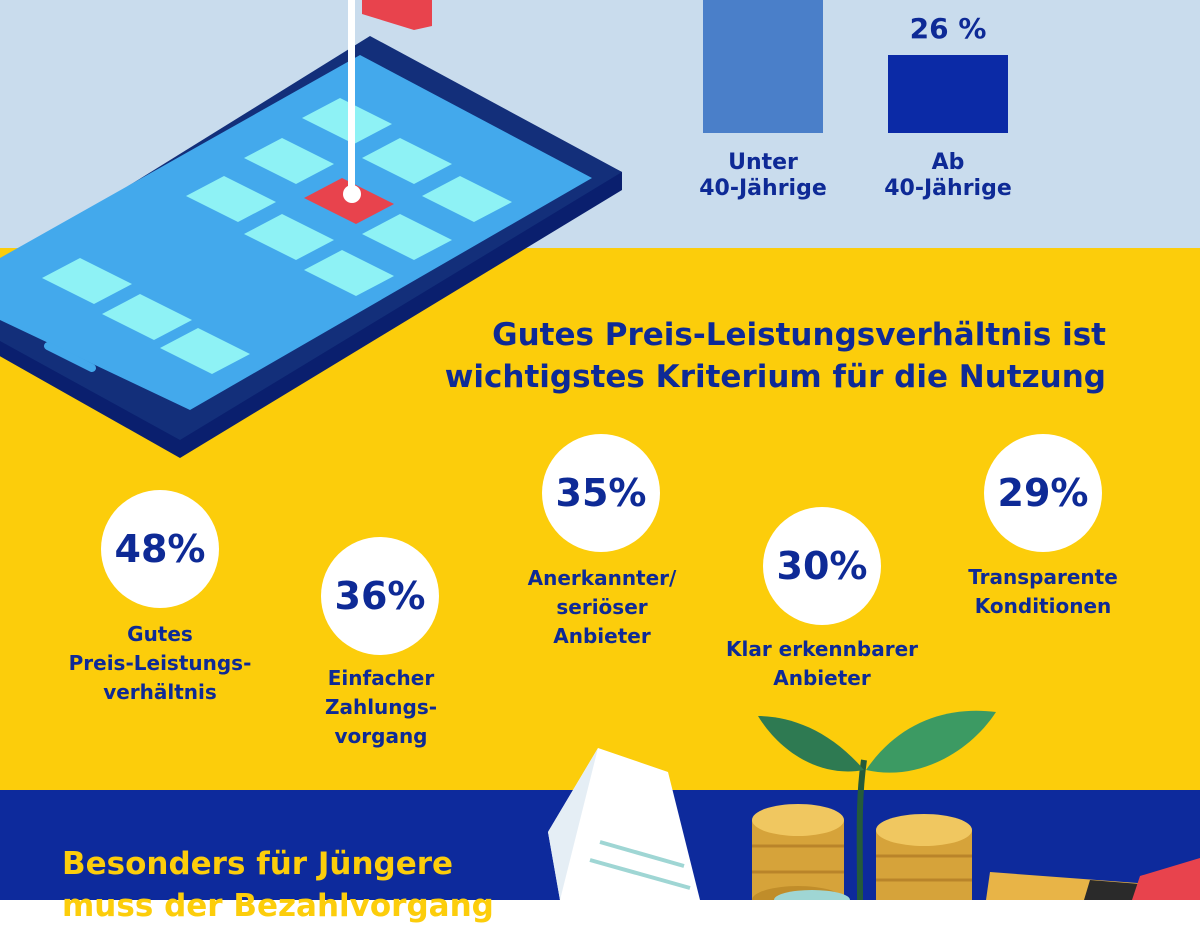 This screenshot has width=1200, height=927. I want to click on bar-label-from-40-line1: Ab, so click(948, 162).